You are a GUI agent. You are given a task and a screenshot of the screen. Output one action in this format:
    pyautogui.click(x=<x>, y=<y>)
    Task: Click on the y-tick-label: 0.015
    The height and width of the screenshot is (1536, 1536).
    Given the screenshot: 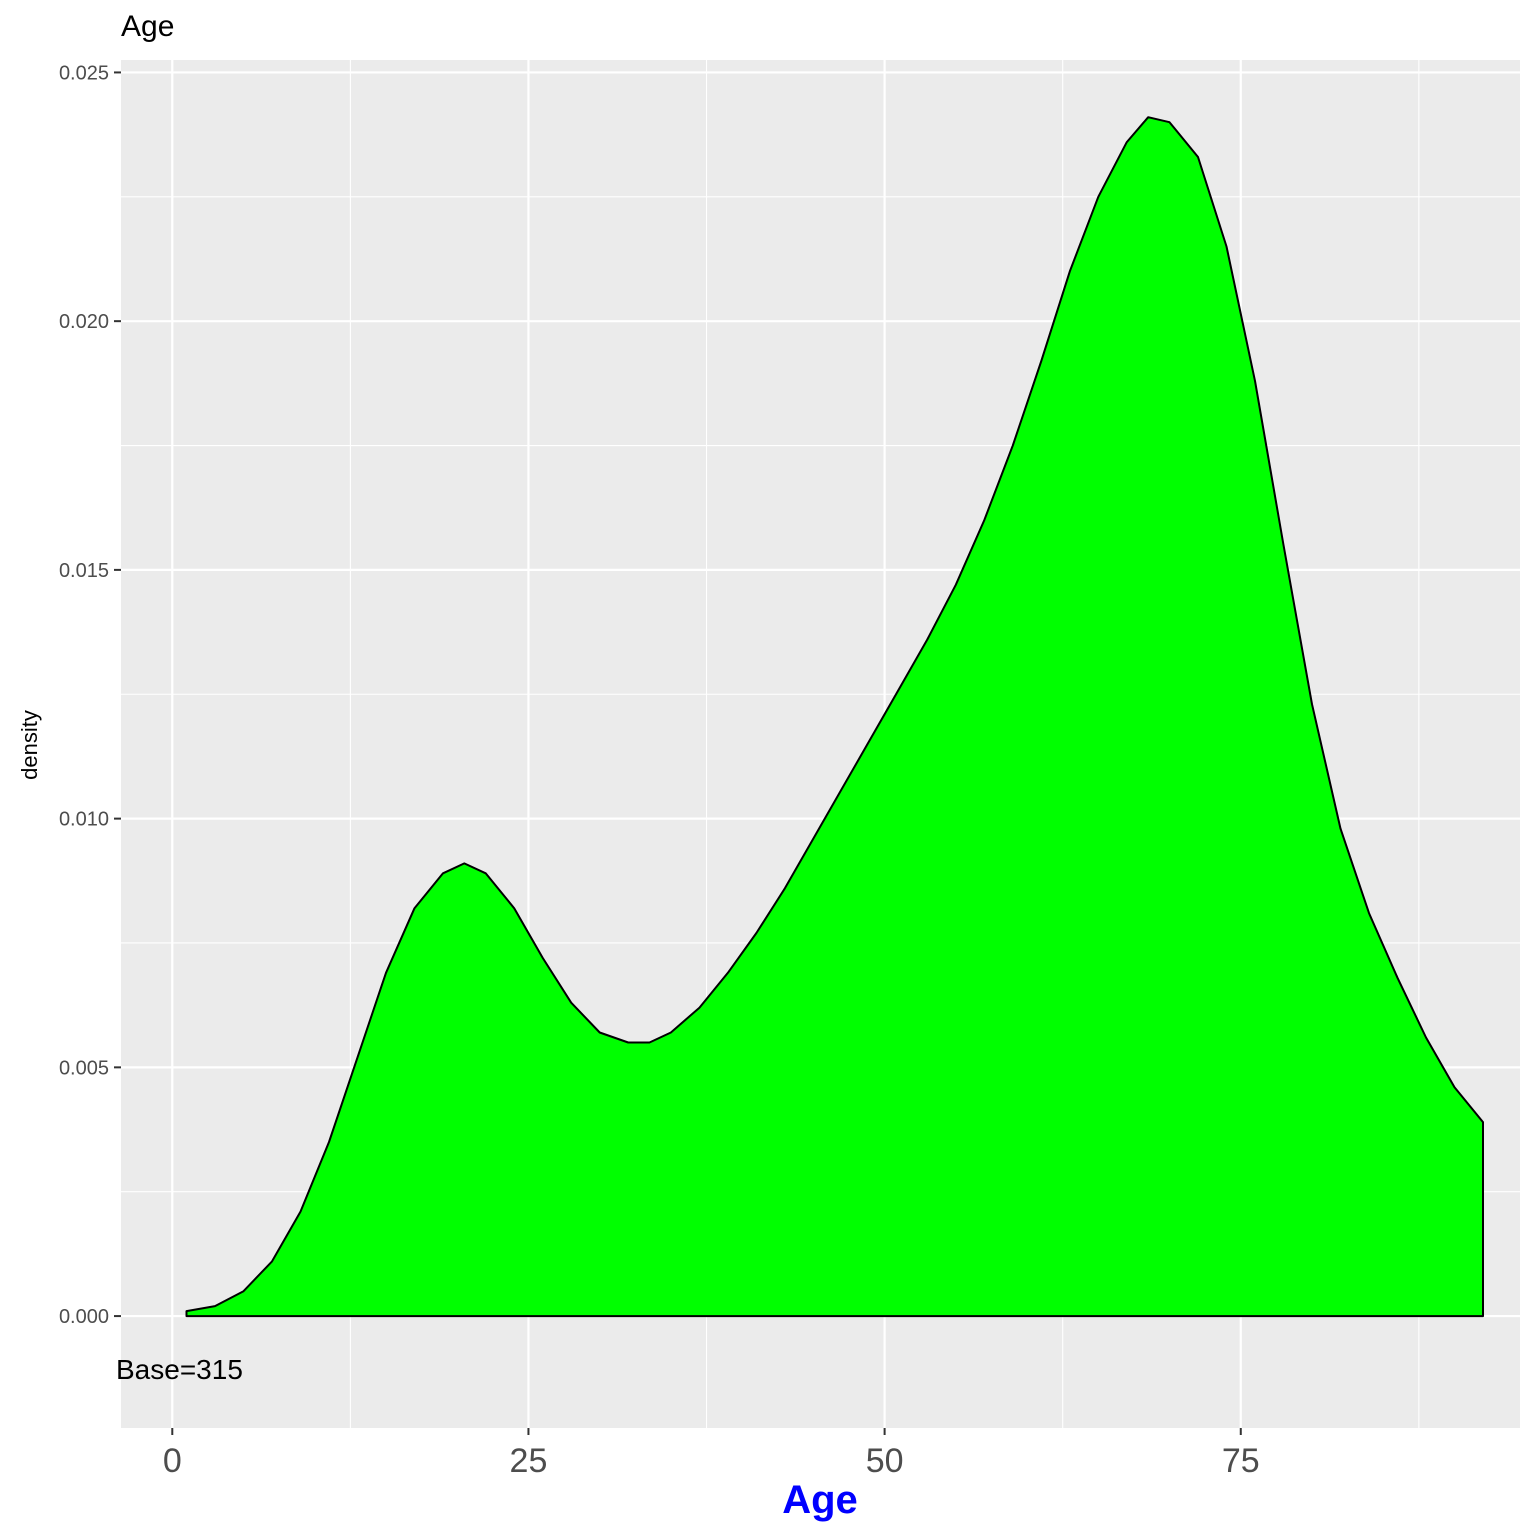 What is the action you would take?
    pyautogui.click(x=84, y=571)
    